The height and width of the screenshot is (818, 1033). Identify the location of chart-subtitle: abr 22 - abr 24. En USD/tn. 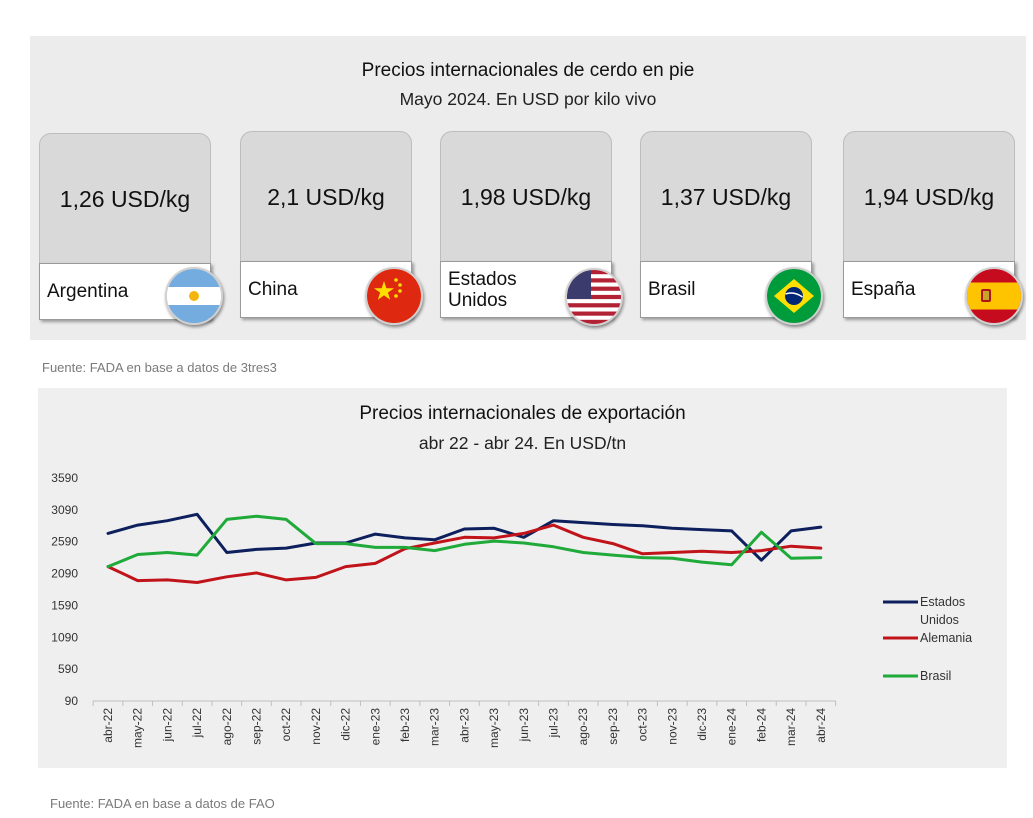
(522, 443).